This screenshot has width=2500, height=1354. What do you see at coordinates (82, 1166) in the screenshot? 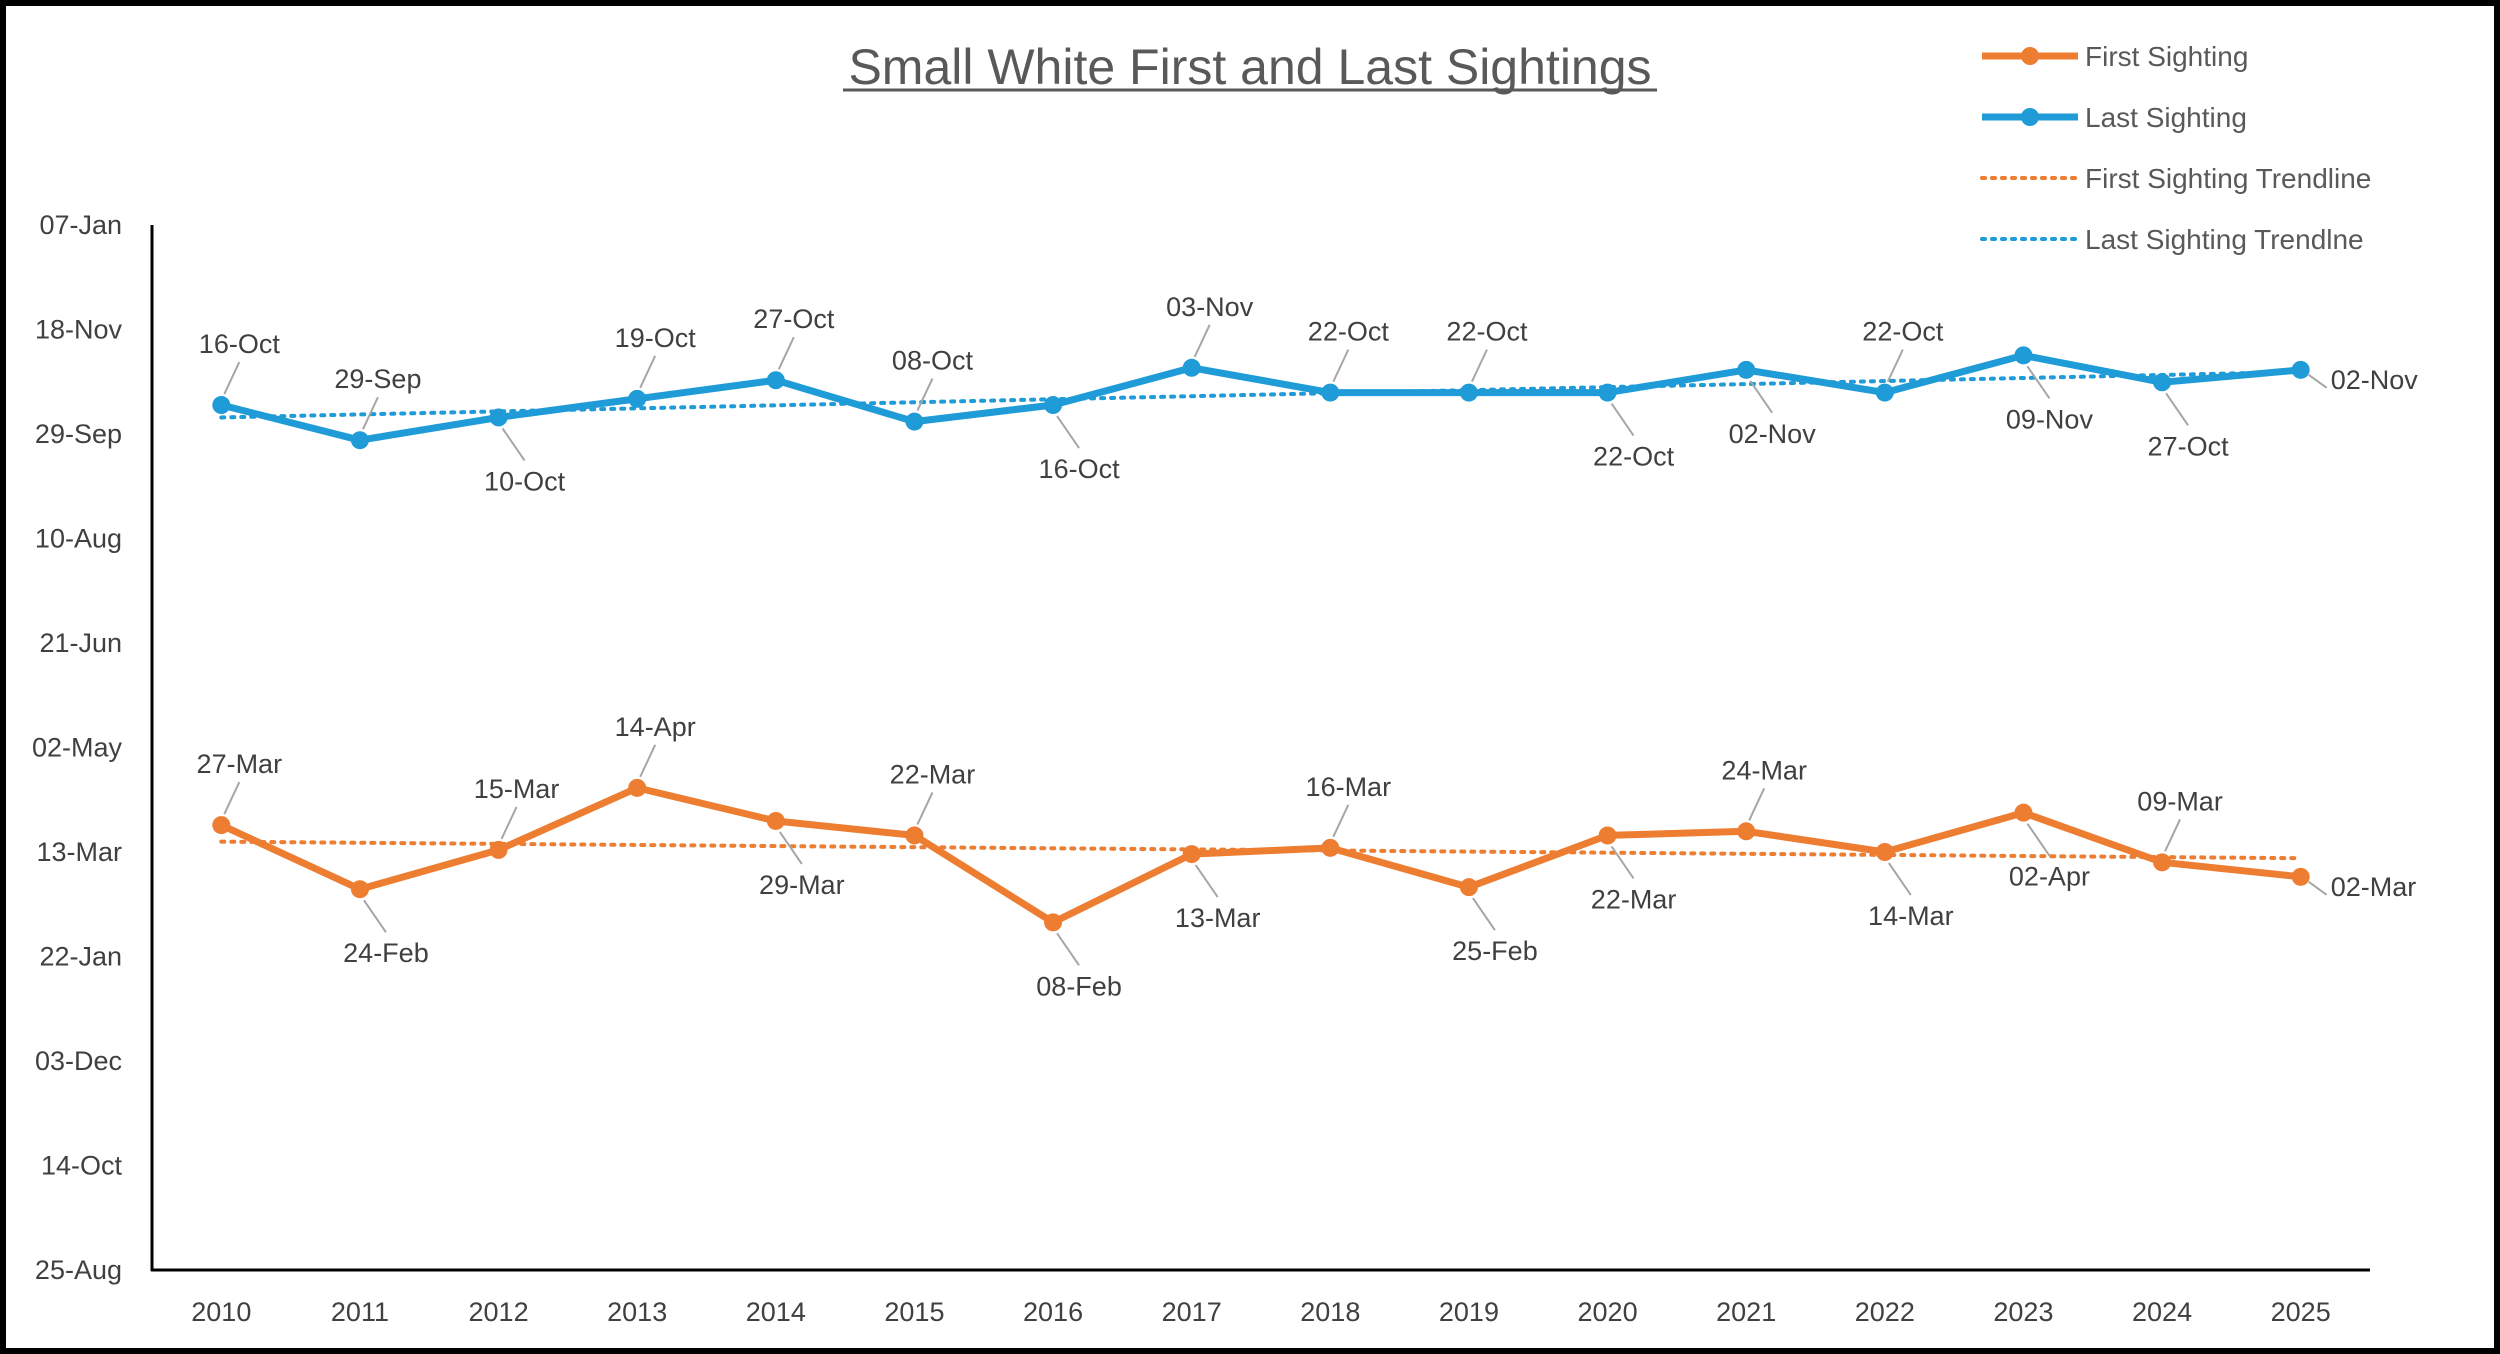
I see `y-tick-label: 14-Oct` at bounding box center [82, 1166].